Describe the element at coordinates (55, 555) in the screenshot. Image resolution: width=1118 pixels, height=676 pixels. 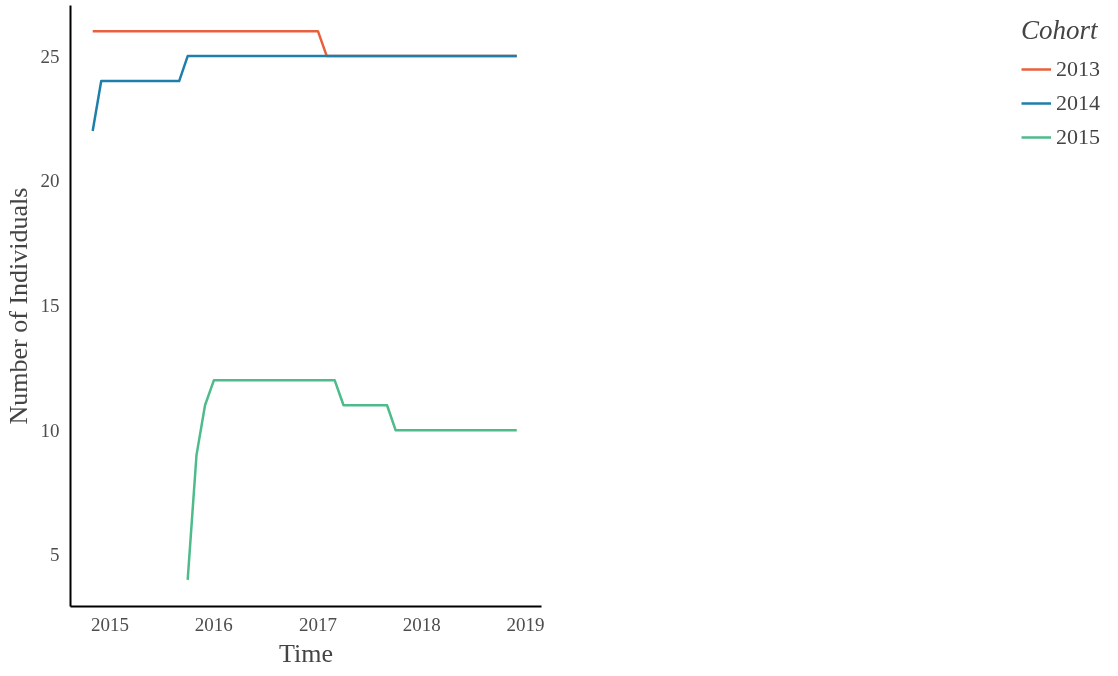
I see `y-tick-label: 5` at that location.